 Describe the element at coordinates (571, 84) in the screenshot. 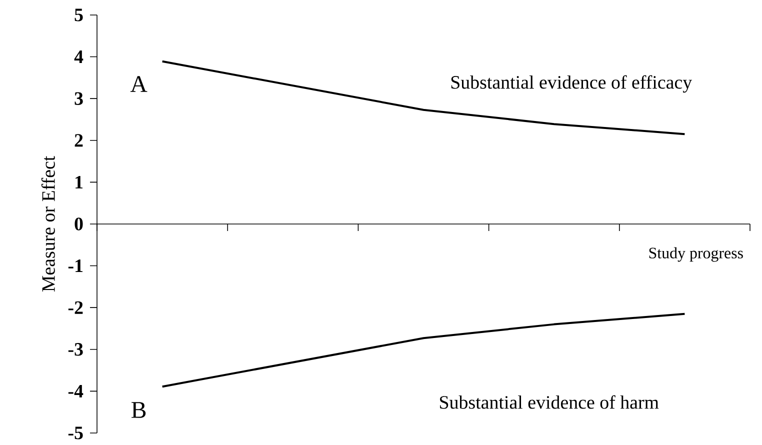

I see `annotation: Substantial evidence of efficacy` at that location.